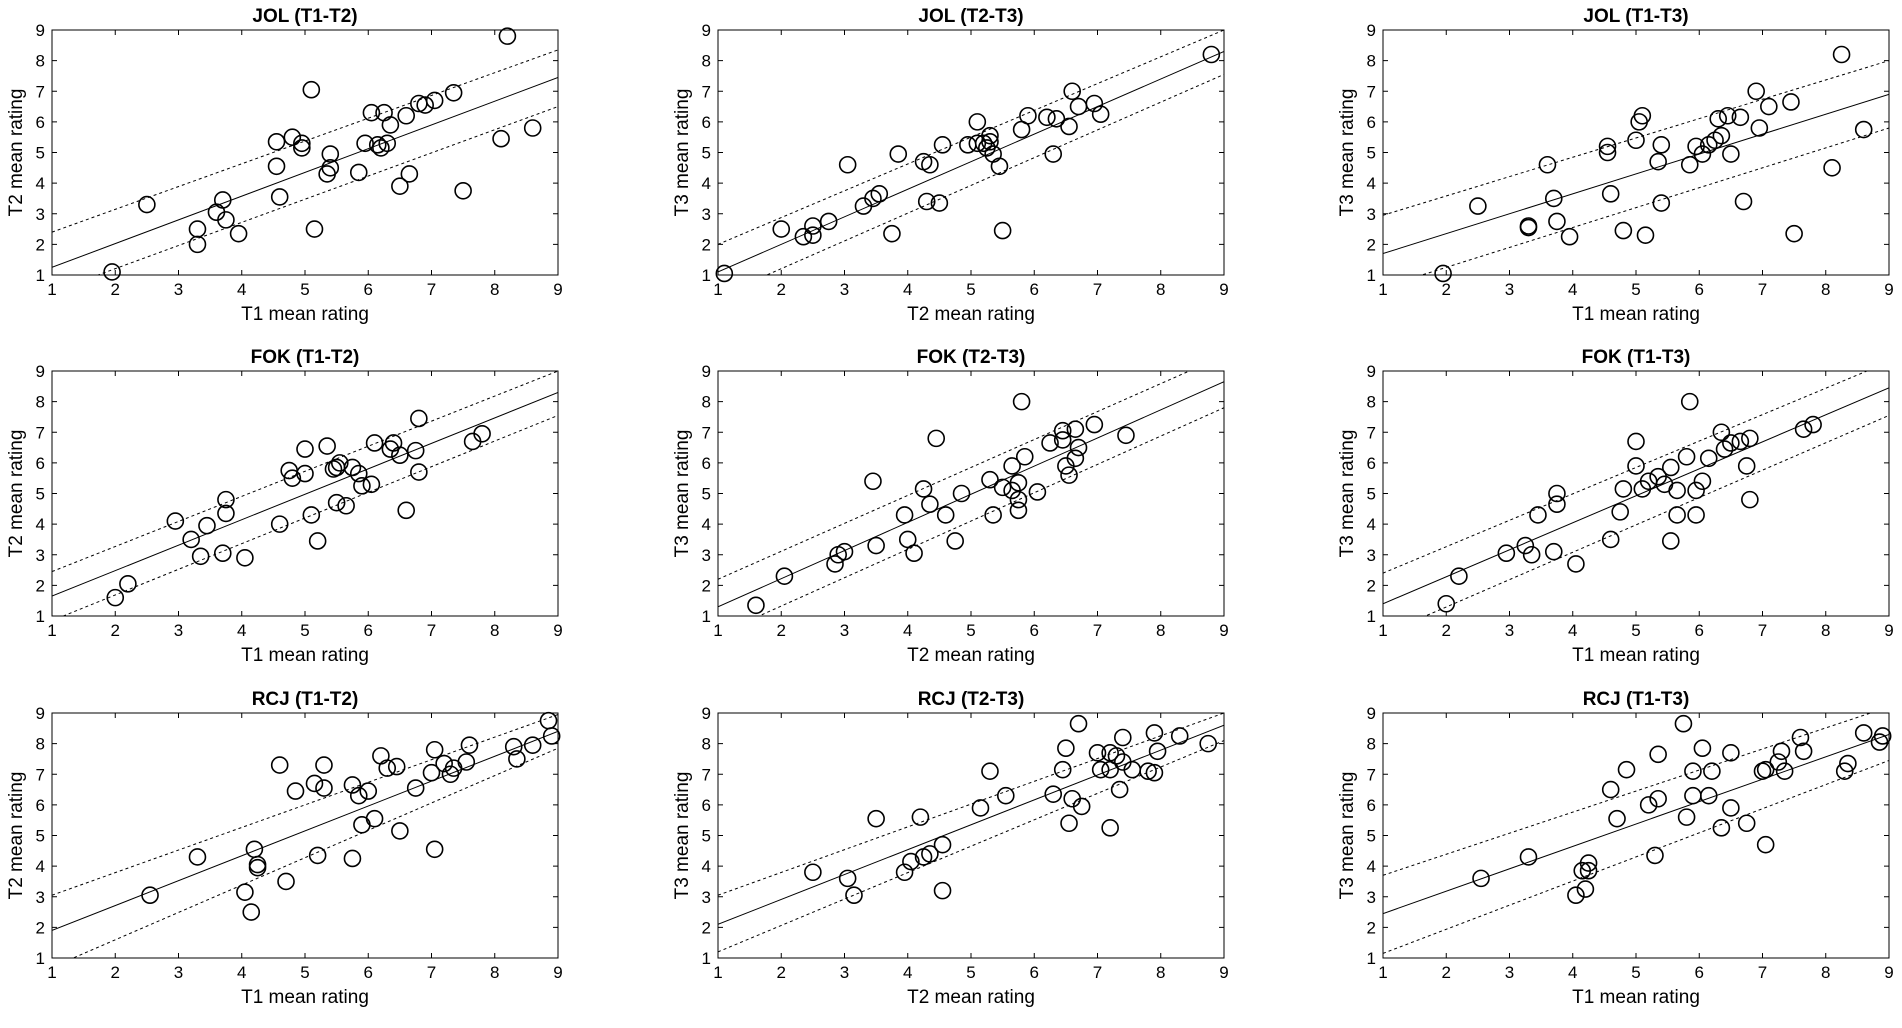 The width and height of the screenshot is (1902, 1028). What do you see at coordinates (16, 153) in the screenshot?
I see `y-axis-label: T2 mean rating` at bounding box center [16, 153].